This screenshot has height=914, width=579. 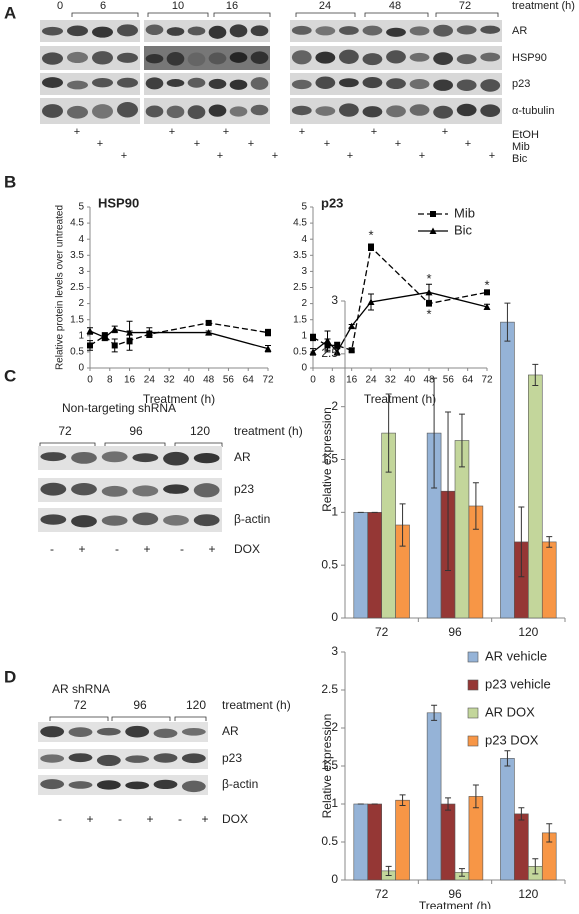 I want to click on y-tick-label: 2.5, so click(x=329, y=353).